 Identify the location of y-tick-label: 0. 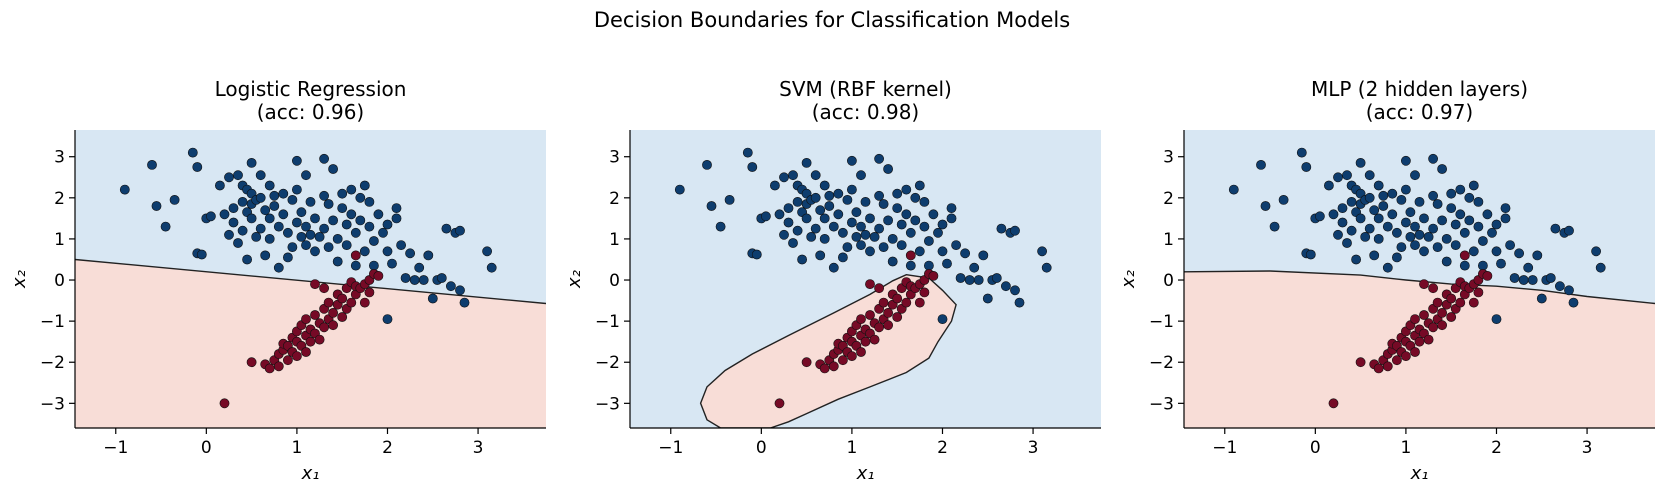
(59, 281).